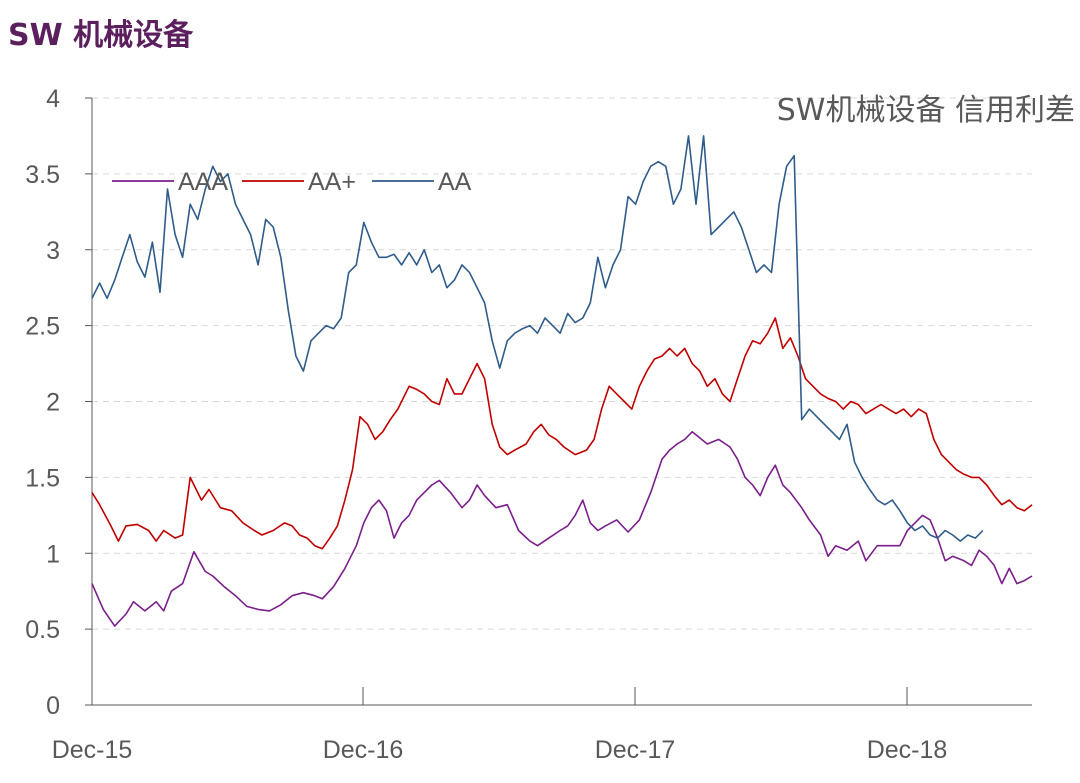 This screenshot has height=783, width=1080. What do you see at coordinates (42, 175) in the screenshot?
I see `y-tick-label: 3.5` at bounding box center [42, 175].